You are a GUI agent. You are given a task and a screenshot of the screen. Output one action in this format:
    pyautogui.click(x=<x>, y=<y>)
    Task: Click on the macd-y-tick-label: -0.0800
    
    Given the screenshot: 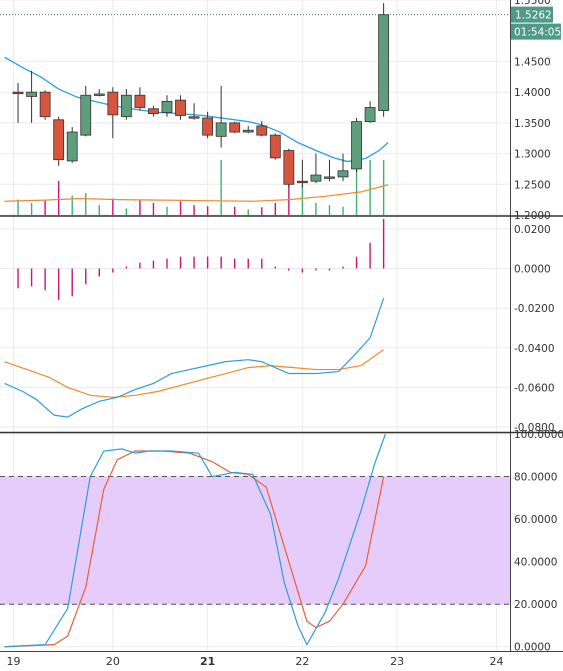 What is the action you would take?
    pyautogui.click(x=534, y=428)
    